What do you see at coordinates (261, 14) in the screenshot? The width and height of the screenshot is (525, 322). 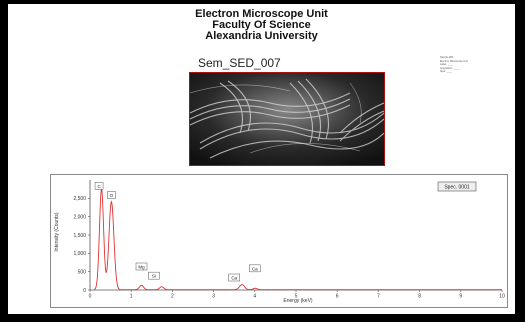 I see `header-line-unit: Electron Microscope Unit` at bounding box center [261, 14].